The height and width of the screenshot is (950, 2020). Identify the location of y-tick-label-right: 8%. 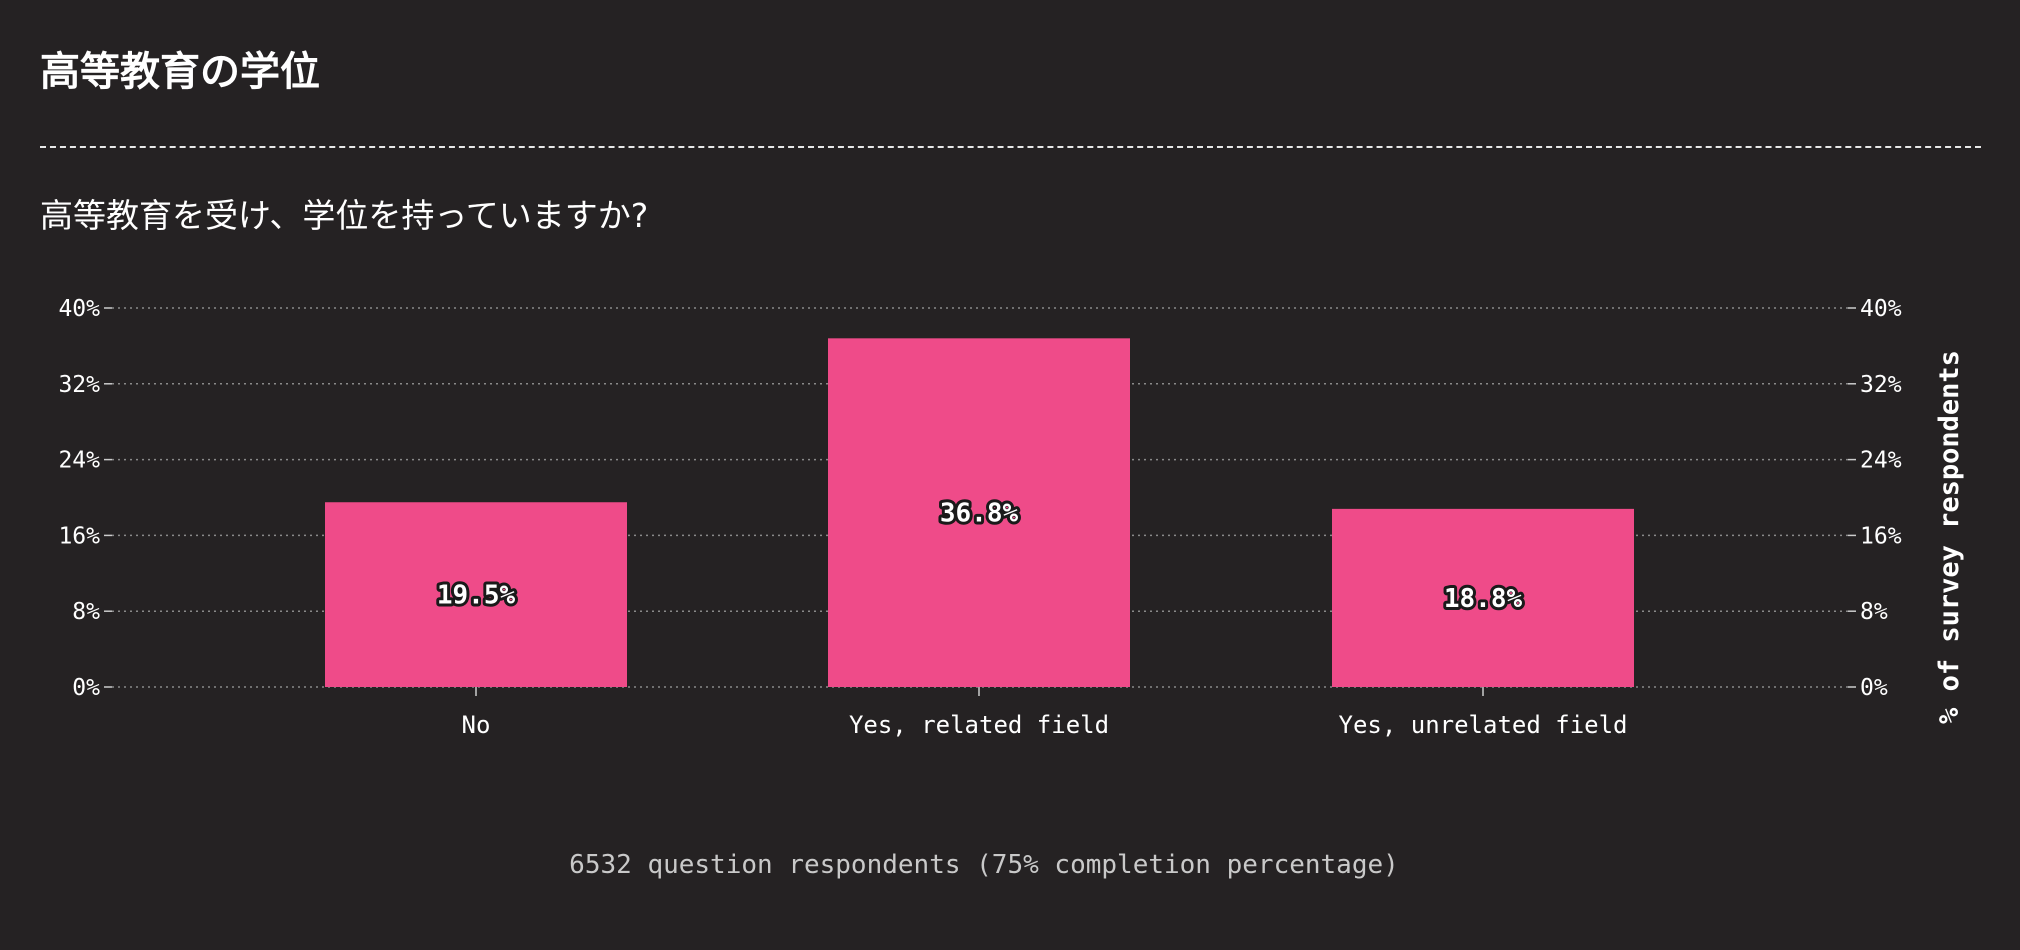
(1874, 612).